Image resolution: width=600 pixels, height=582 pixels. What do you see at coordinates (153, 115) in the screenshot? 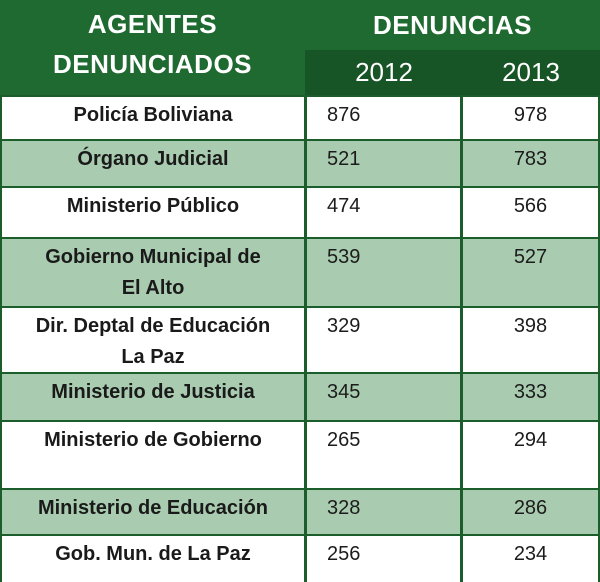
I see `agent-name: Policía Boliviana` at bounding box center [153, 115].